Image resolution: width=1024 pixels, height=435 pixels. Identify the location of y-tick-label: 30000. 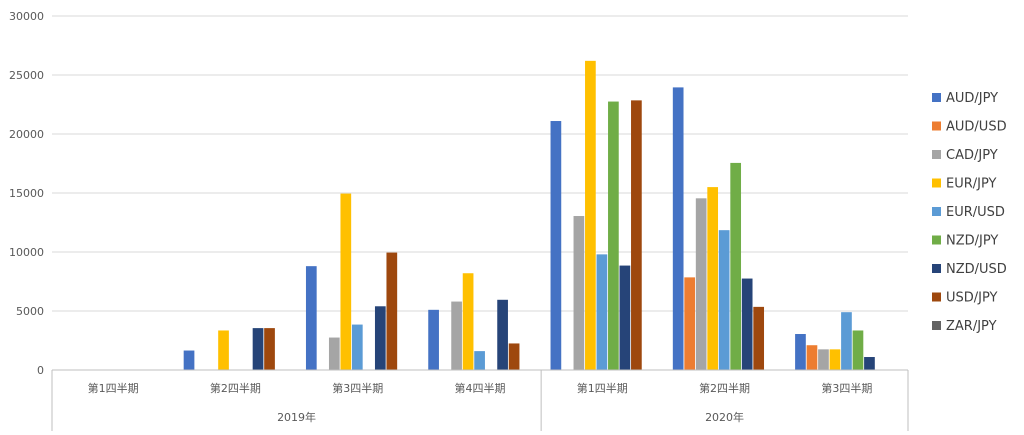
(26, 16).